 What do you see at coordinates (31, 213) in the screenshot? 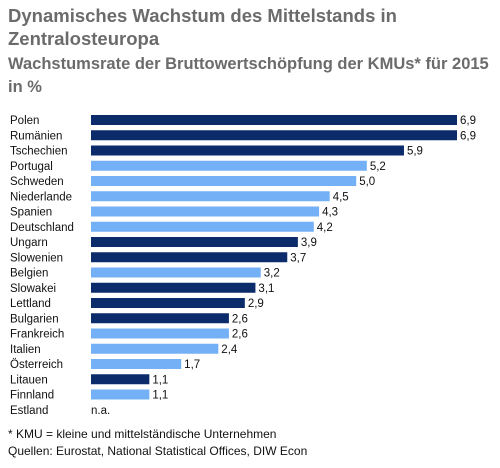
I see `category-label: Spanien` at bounding box center [31, 213].